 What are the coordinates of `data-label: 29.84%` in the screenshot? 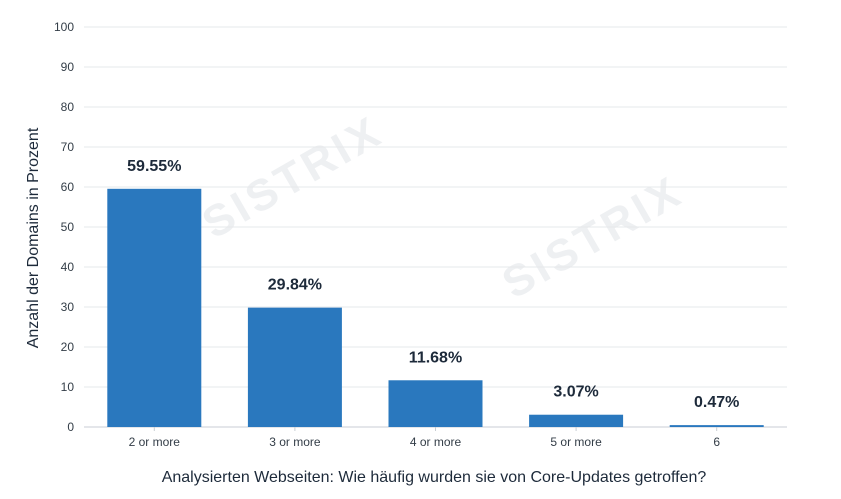 It's located at (295, 285).